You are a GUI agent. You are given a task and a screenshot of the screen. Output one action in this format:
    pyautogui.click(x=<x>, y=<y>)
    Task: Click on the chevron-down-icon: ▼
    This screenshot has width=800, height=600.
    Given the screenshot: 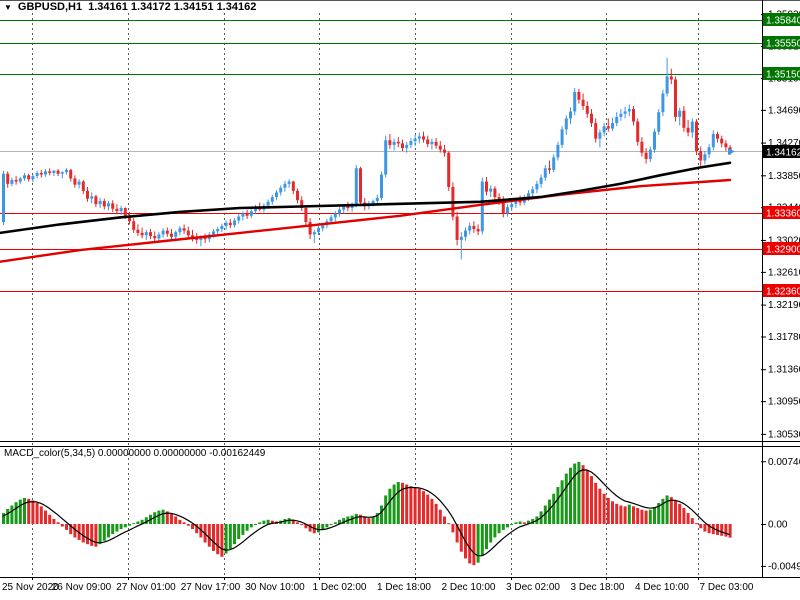 What is the action you would take?
    pyautogui.click(x=8, y=7)
    